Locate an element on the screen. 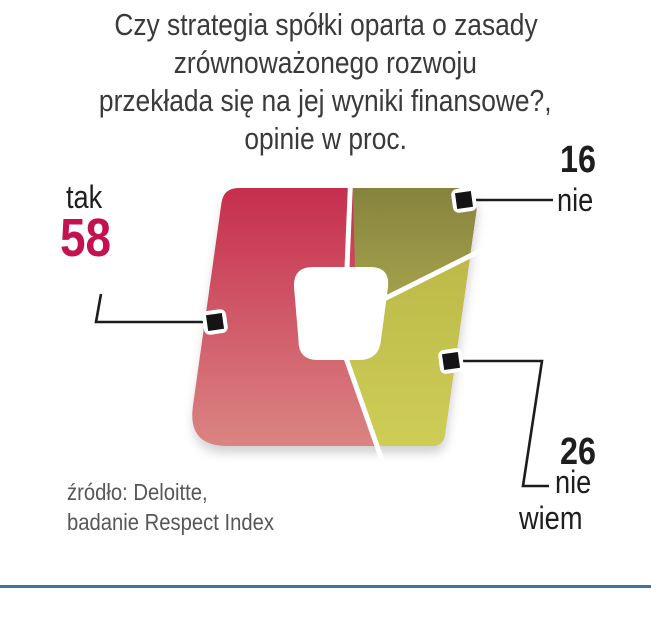  label-tak: tak is located at coordinates (84, 197).